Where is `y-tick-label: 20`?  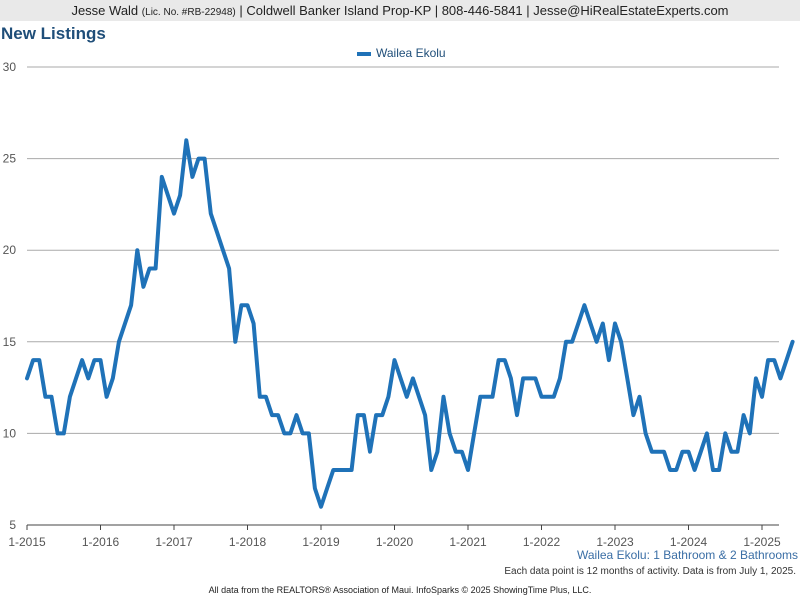
y-tick-label: 20 is located at coordinates (10, 250).